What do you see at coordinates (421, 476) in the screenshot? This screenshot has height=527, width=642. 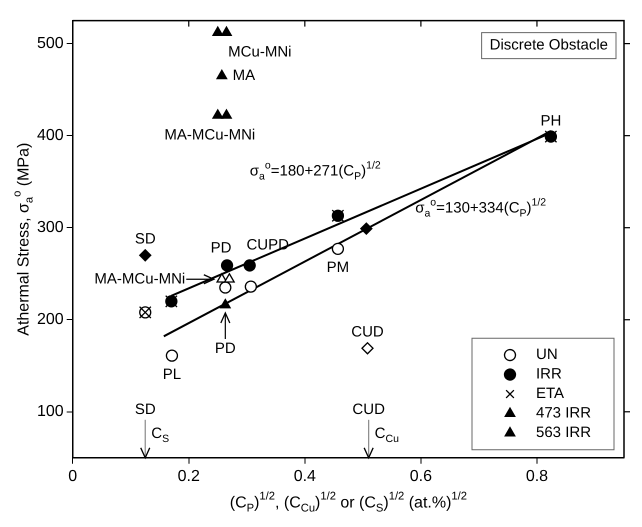 I see `x-tick-label: 0.6` at bounding box center [421, 476].